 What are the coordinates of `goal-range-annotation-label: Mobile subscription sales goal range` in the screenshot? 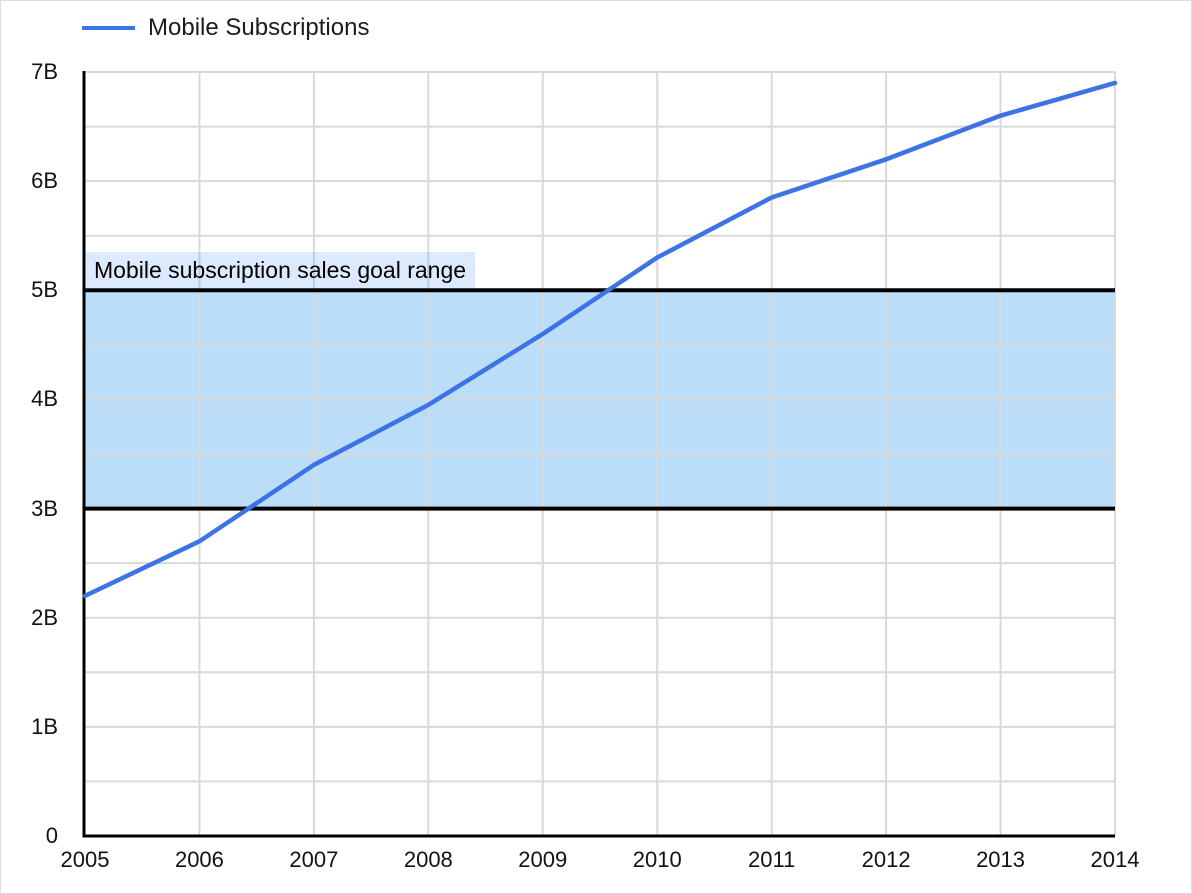 It's located at (280, 270).